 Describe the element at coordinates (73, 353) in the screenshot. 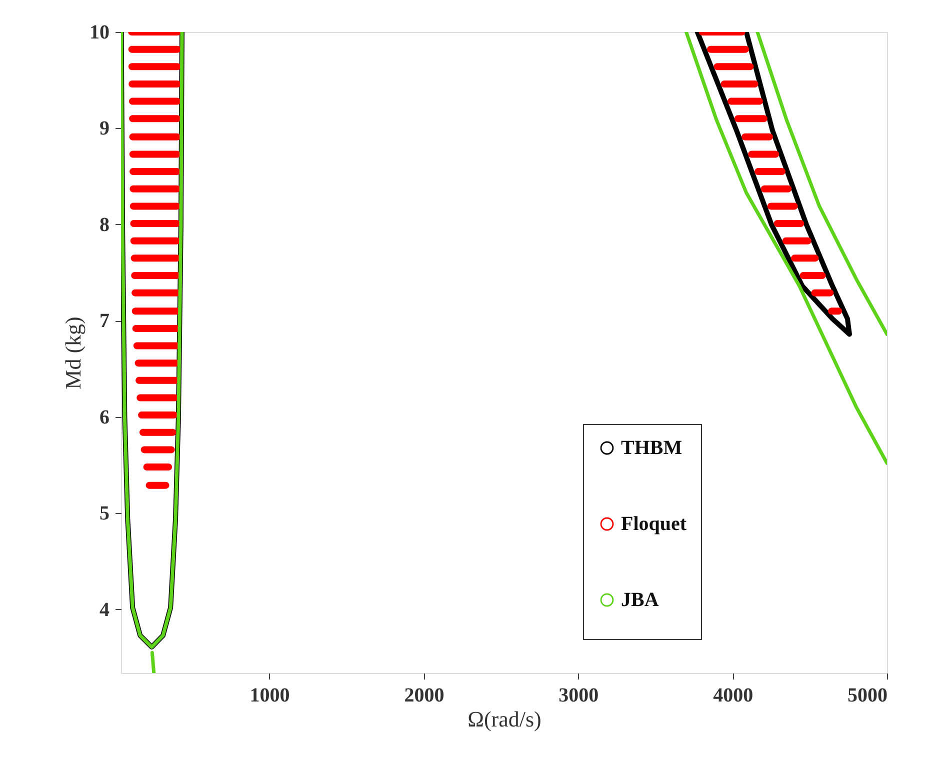

I see `y-axis-title: Md (kg)` at that location.